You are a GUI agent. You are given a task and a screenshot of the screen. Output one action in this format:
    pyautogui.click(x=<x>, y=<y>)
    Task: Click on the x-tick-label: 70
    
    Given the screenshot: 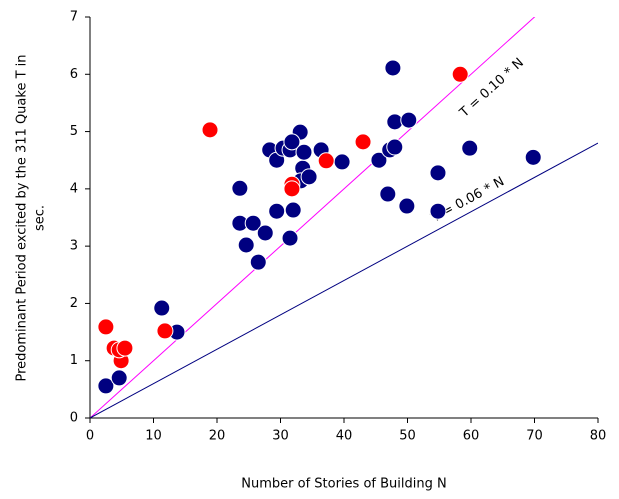 What is the action you would take?
    pyautogui.click(x=534, y=436)
    